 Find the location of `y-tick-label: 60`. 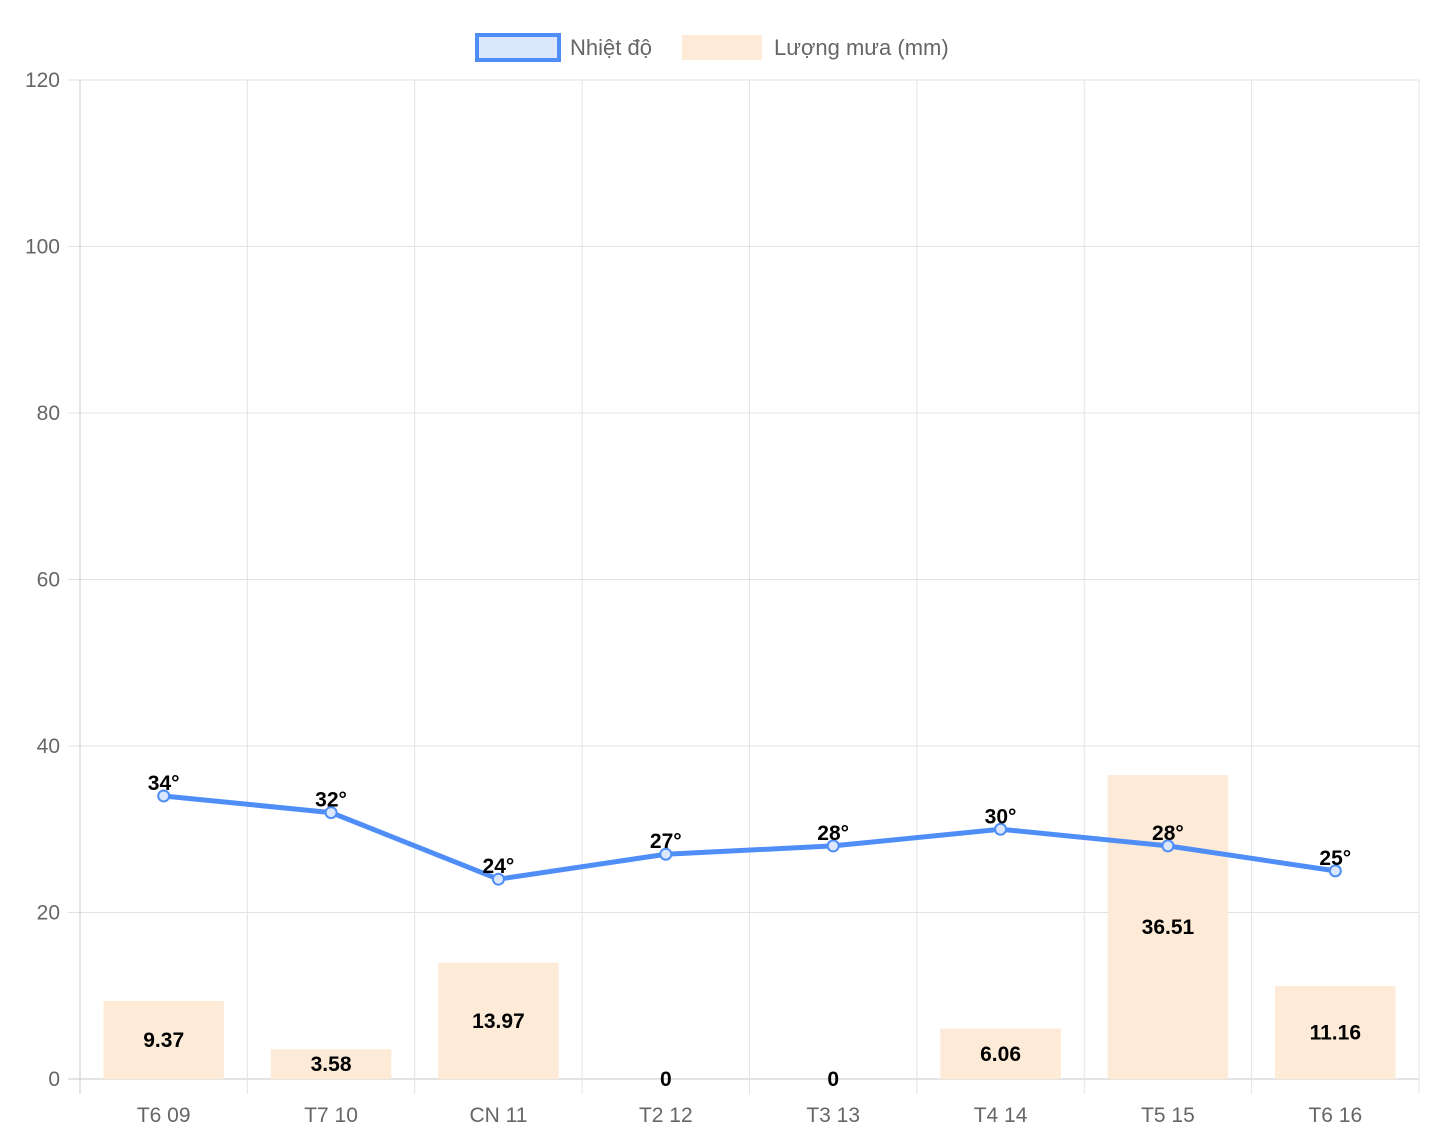

y-tick-label: 60 is located at coordinates (48, 580).